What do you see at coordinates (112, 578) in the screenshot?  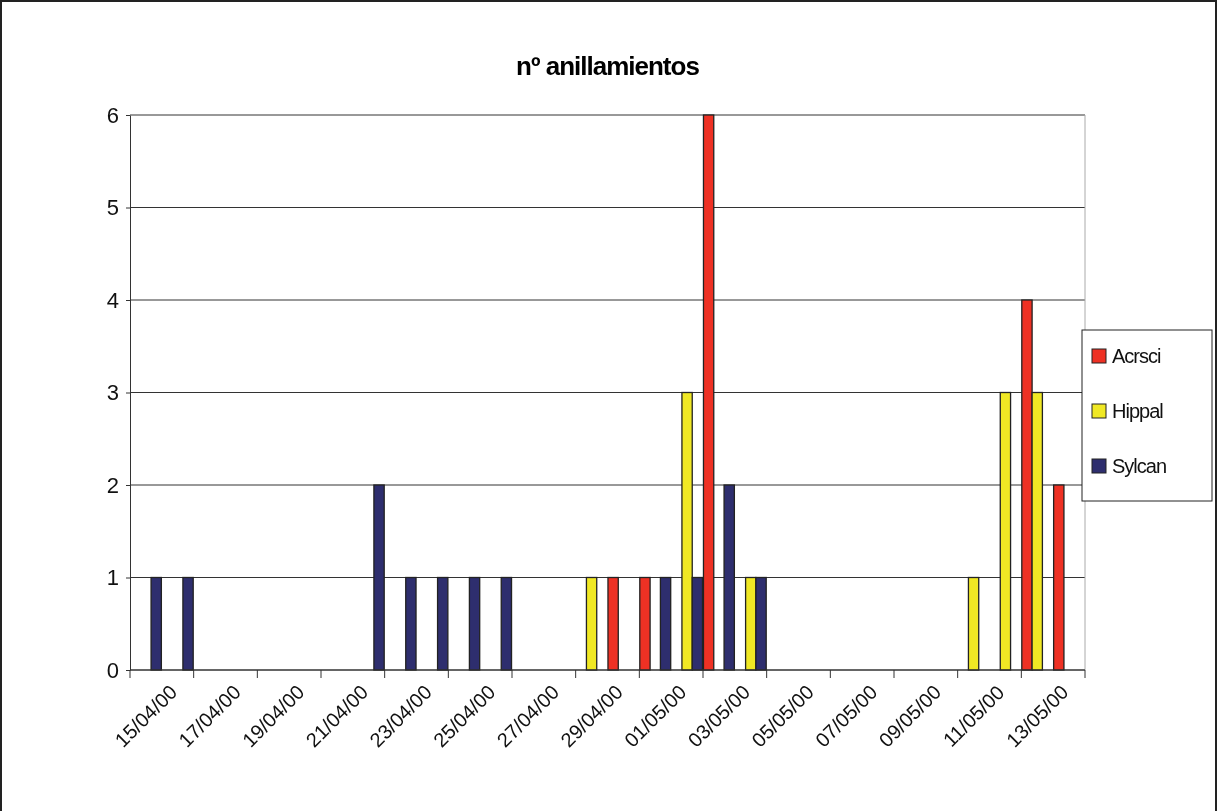 I see `y-tick-label: 1` at bounding box center [112, 578].